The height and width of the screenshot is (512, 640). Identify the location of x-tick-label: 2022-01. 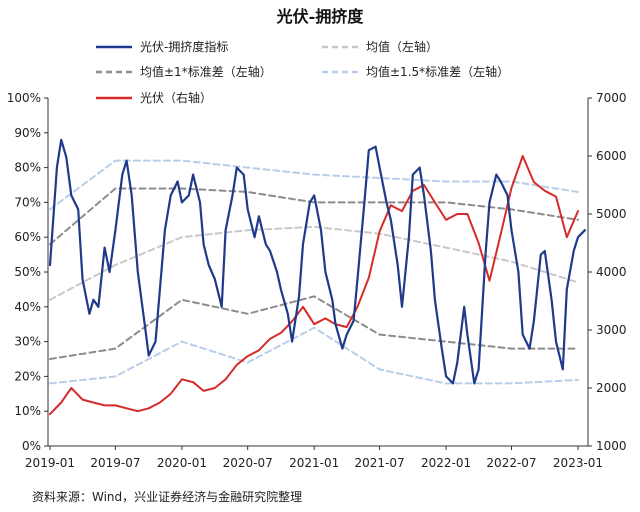
(446, 463).